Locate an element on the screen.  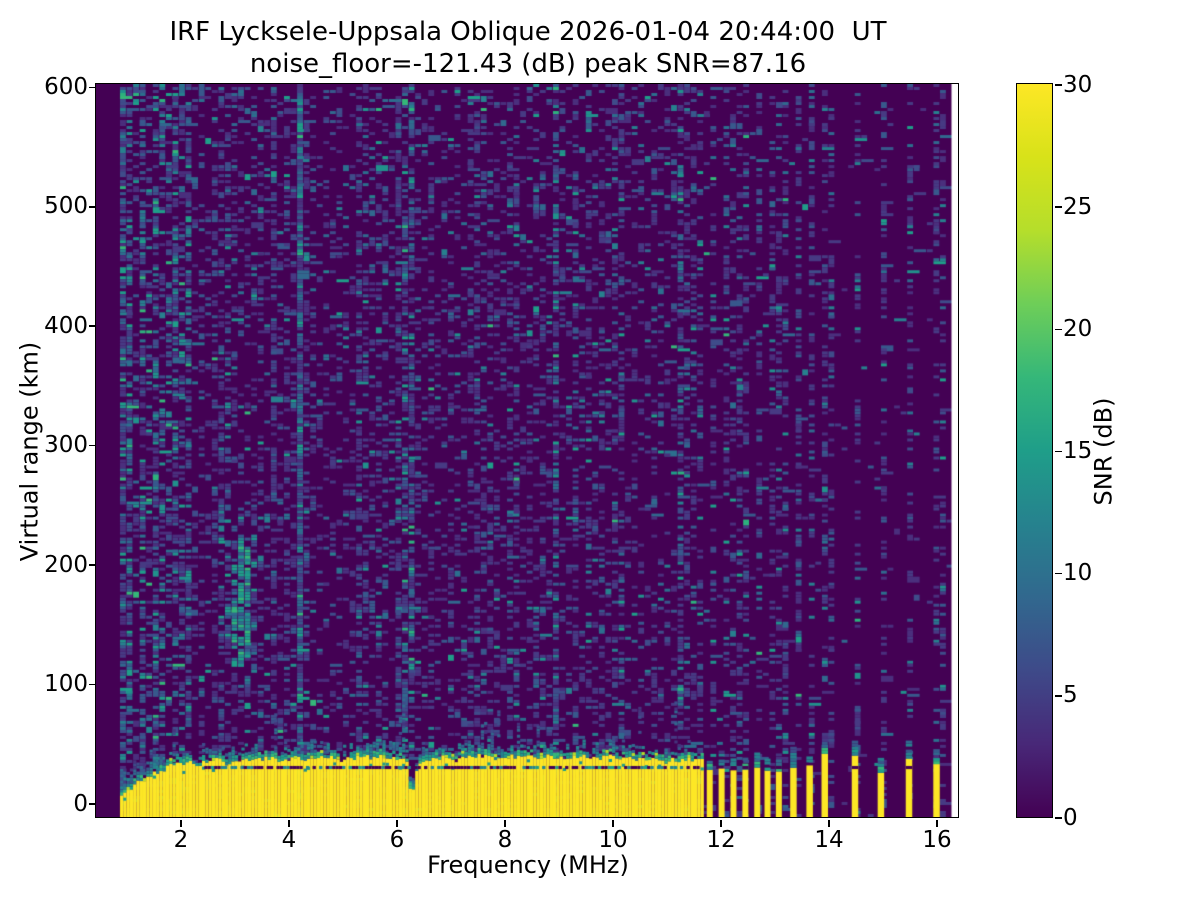
colorbar-tick-label: 10 is located at coordinates (1078, 573).